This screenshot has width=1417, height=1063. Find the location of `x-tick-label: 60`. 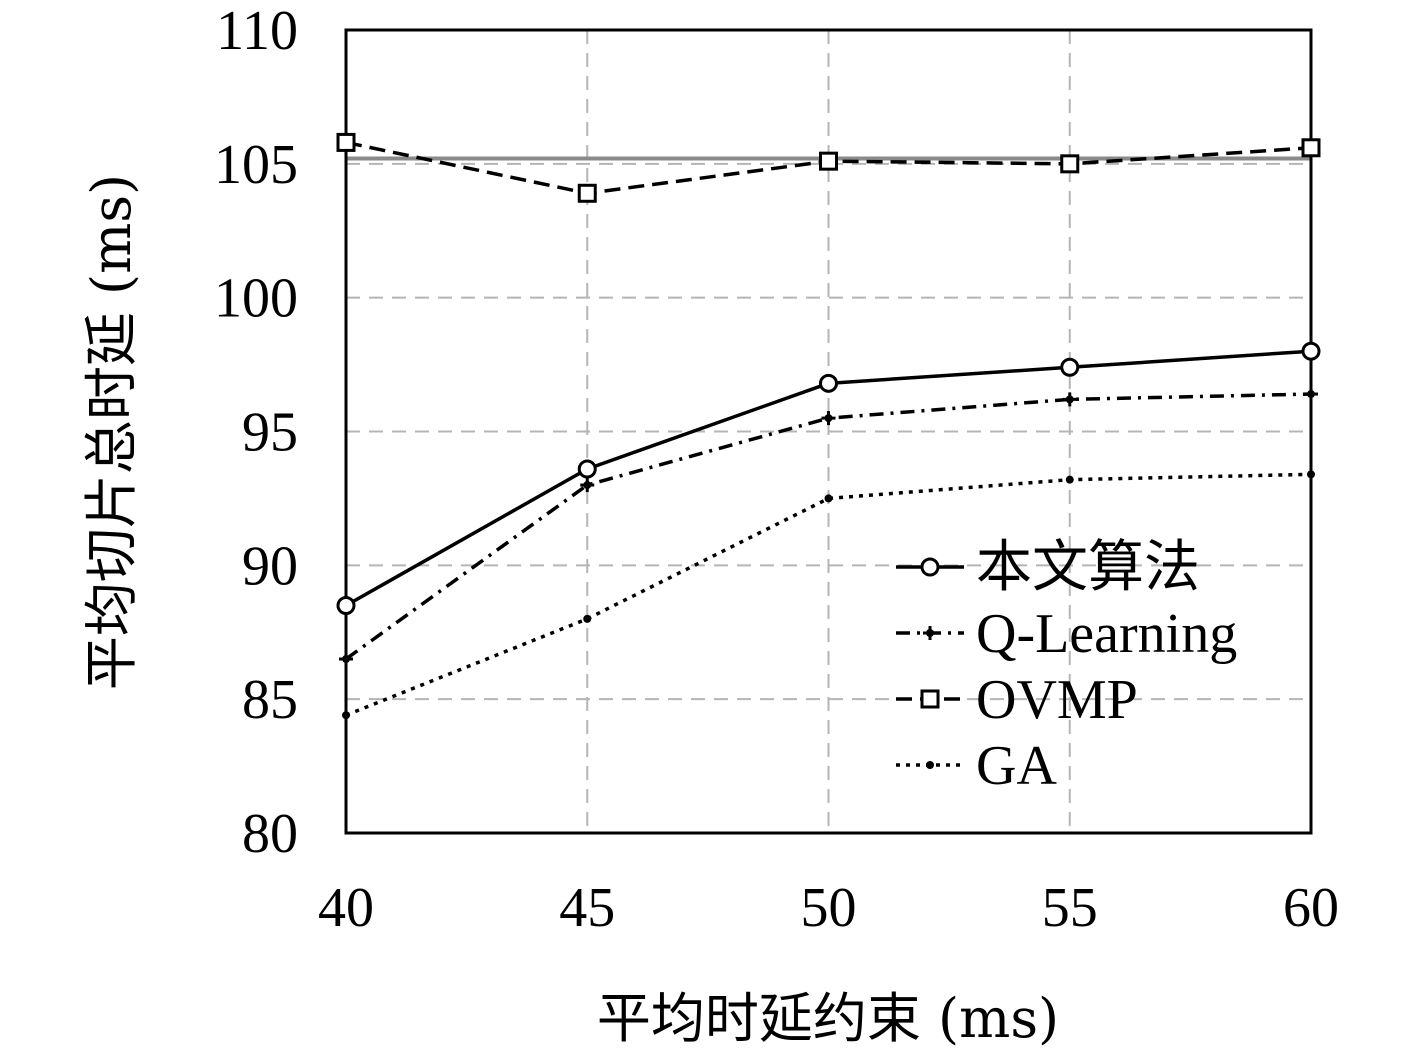

x-tick-label: 60 is located at coordinates (1311, 908).